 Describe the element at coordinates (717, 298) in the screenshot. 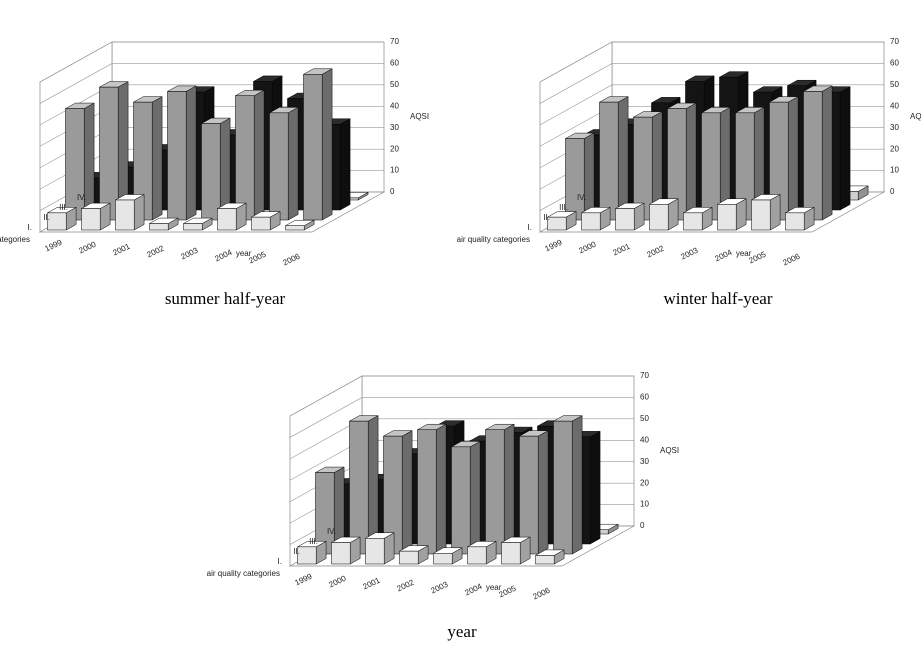

I see `caption: winter half-year` at that location.